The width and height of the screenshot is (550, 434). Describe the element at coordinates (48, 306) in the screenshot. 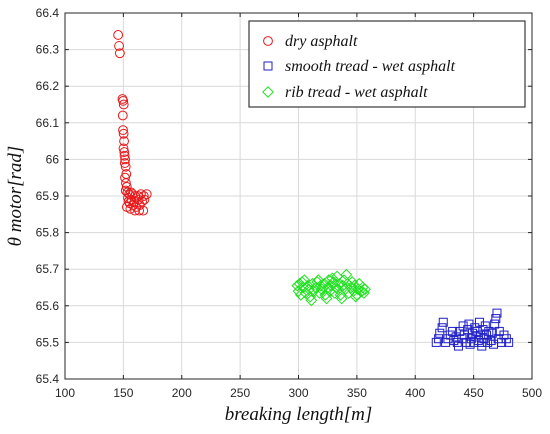

I see `y-tick-label: 65.6` at that location.